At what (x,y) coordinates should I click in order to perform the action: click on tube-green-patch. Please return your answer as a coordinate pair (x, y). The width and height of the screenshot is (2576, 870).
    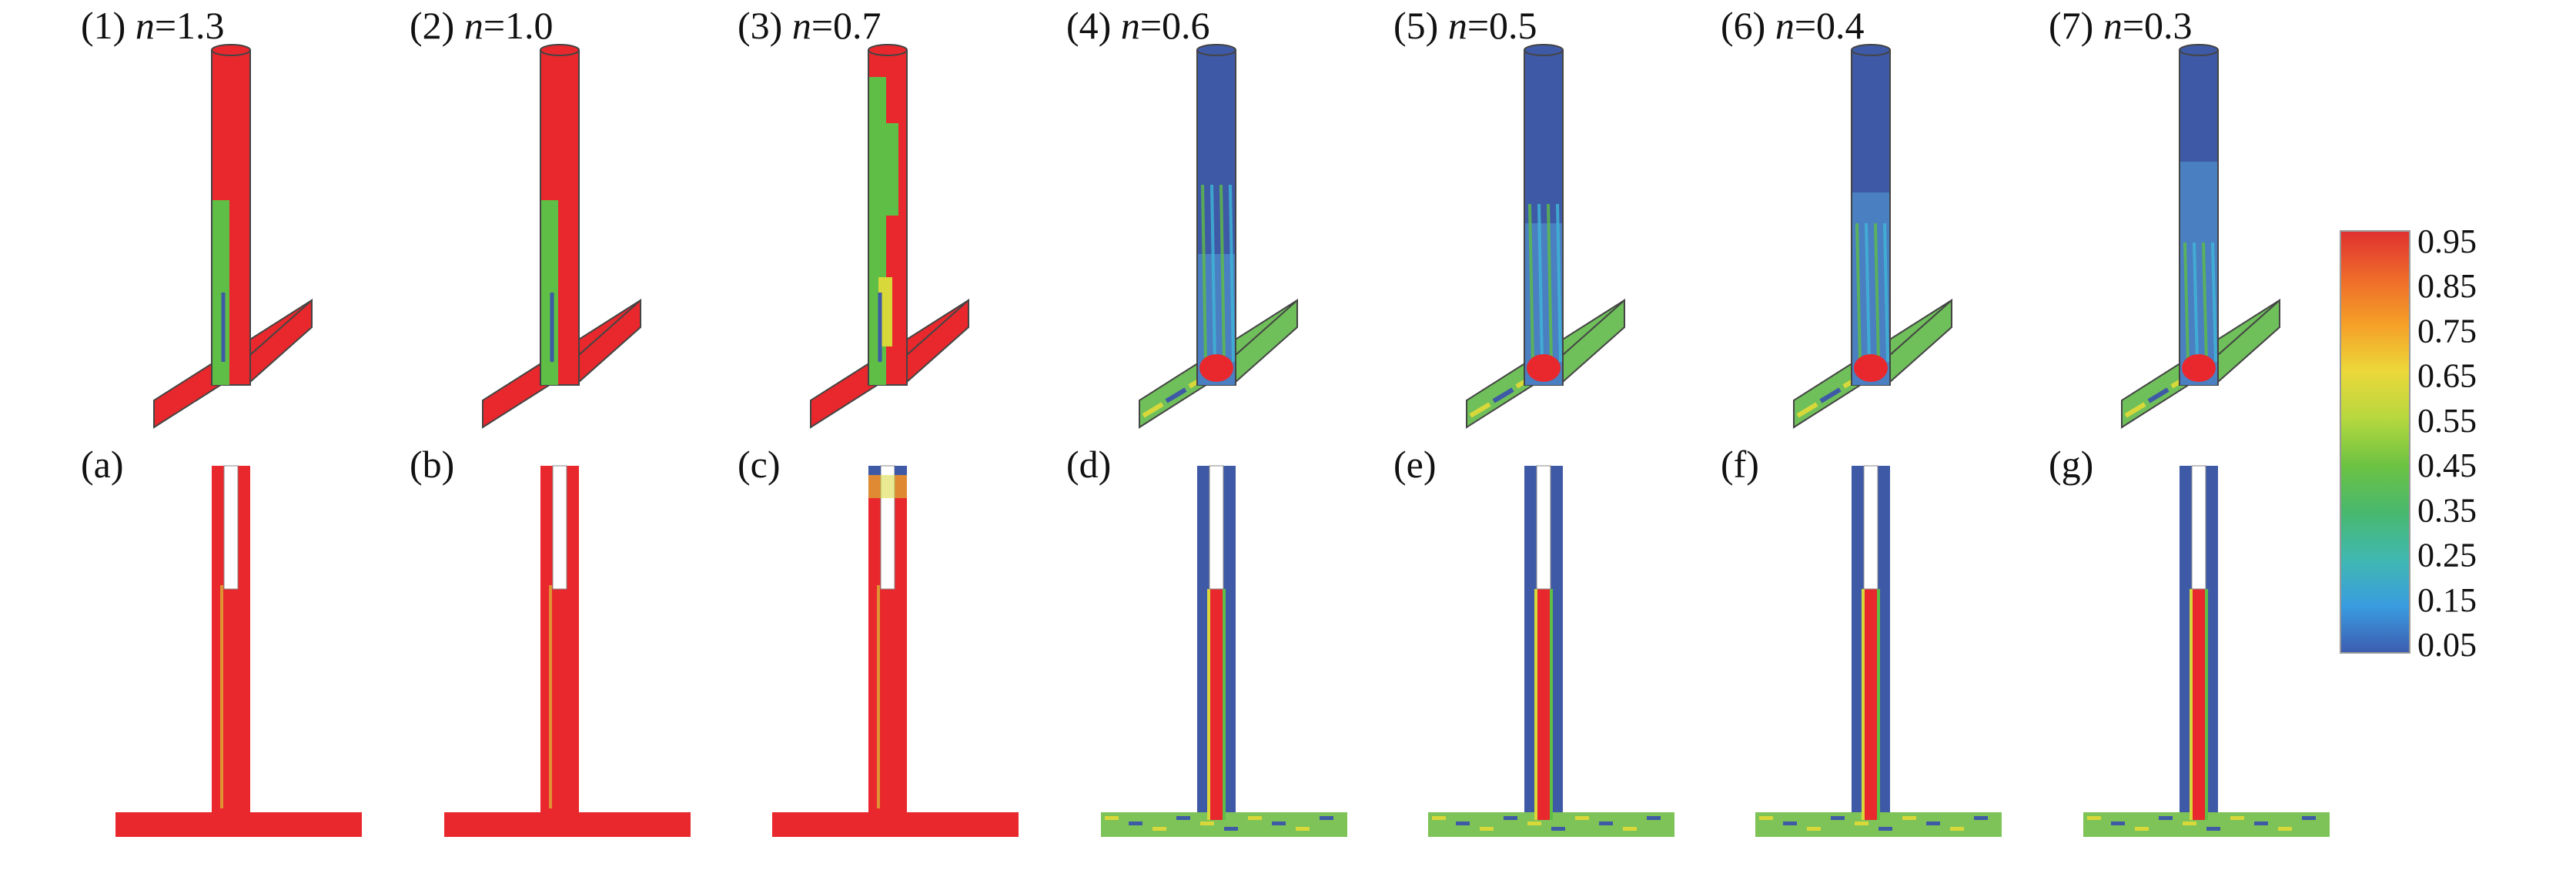
    Looking at the image, I should click on (891, 169).